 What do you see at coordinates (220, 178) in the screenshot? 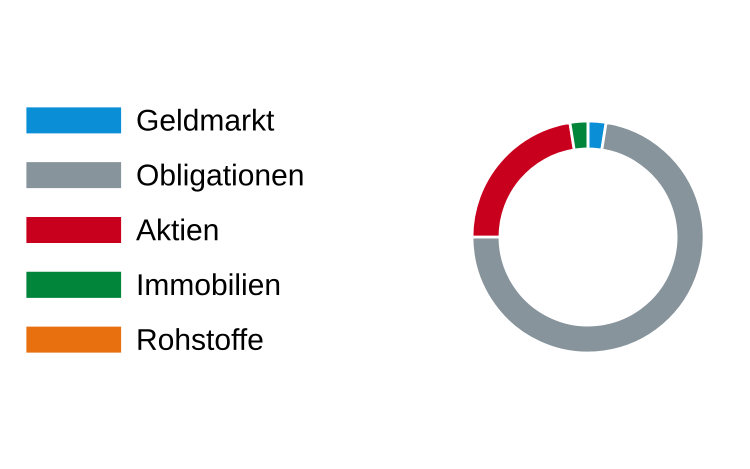
I see `legend-label: Obligationen` at bounding box center [220, 178].